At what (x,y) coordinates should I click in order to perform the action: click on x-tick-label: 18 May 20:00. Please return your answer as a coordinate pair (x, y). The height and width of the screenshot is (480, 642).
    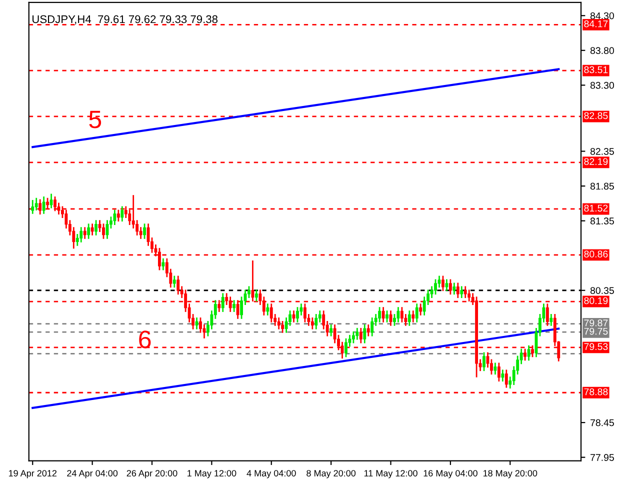
    Looking at the image, I should click on (510, 474).